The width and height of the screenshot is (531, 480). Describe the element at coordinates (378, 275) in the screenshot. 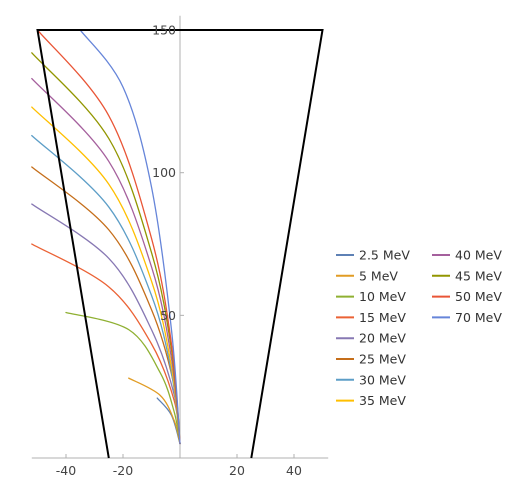

I see `legend-label-1: 5 MeV` at that location.